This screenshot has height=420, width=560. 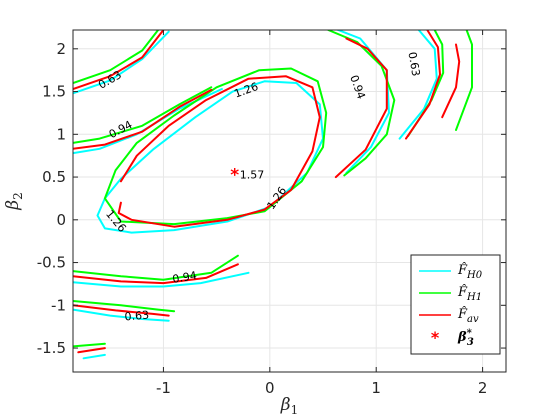 What do you see at coordinates (468, 315) in the screenshot?
I see `legend-label: F̂av` at bounding box center [468, 315].